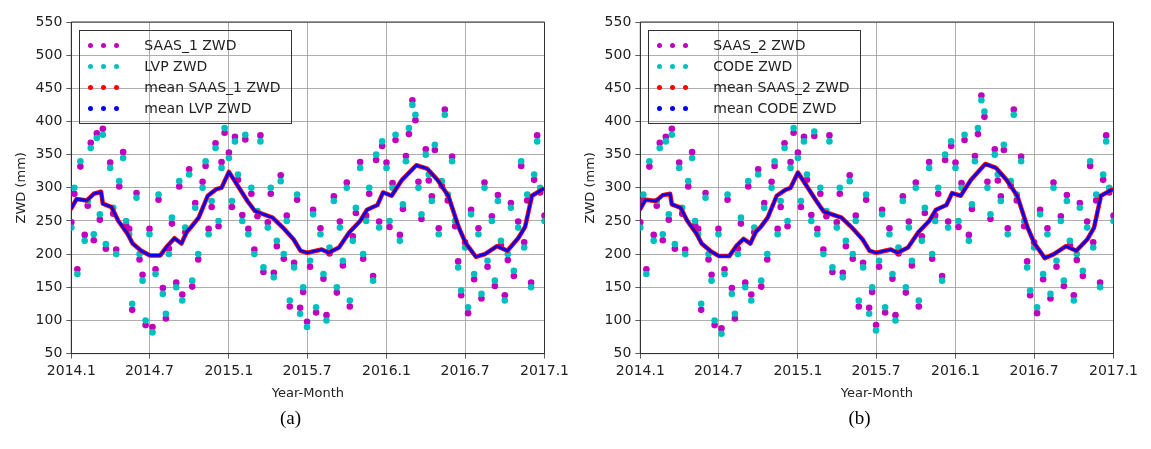  I want to click on legend-label: mean SAAS_2 ZWD, so click(781, 87).